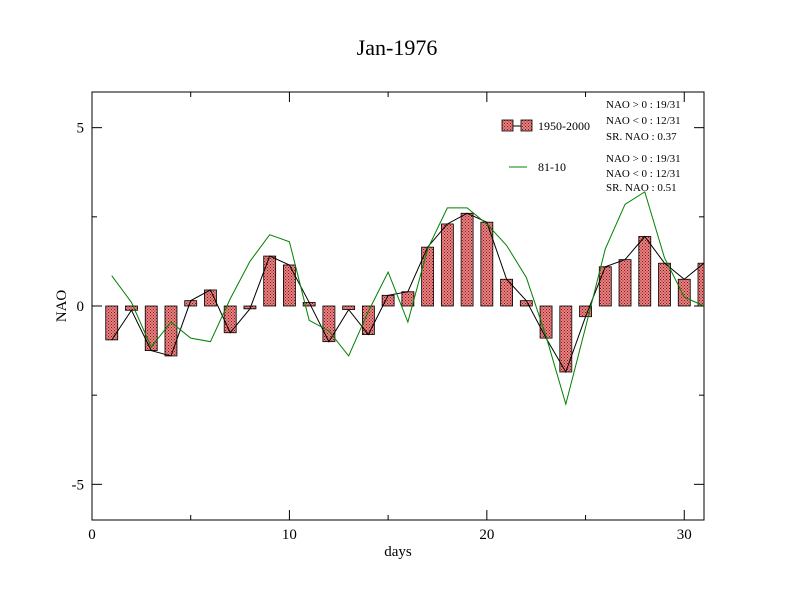  I want to click on stat-2-line-2: NAO < 0 : 12/31, so click(643, 174).